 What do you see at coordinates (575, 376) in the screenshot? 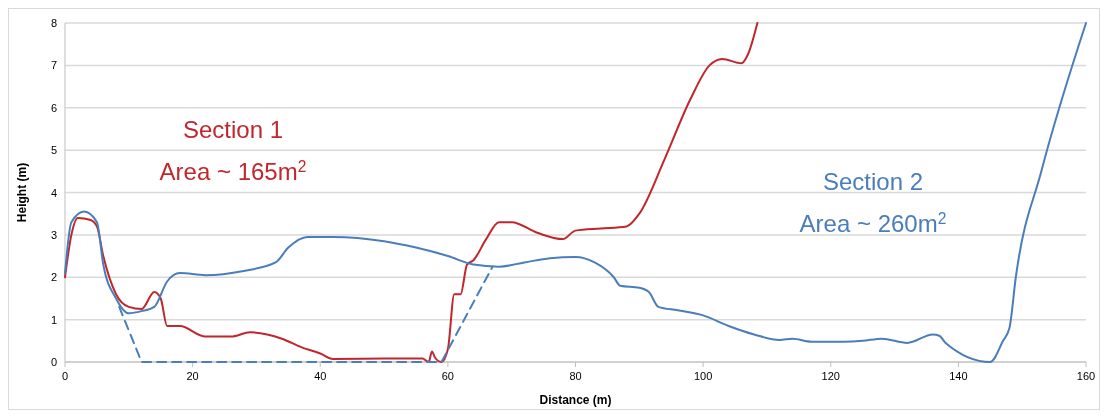
I see `x-tick-label: 80` at bounding box center [575, 376].